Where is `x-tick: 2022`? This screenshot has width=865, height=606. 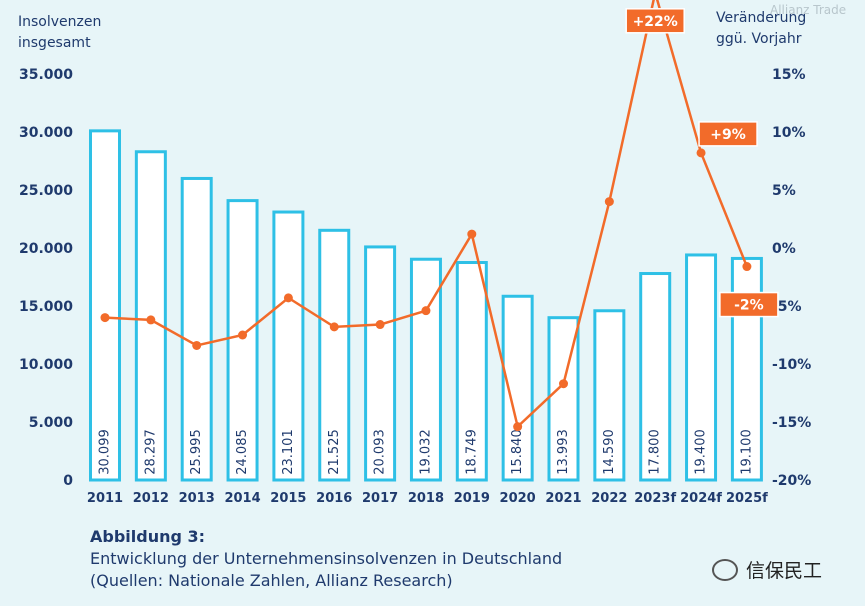 x-tick: 2022 is located at coordinates (609, 498).